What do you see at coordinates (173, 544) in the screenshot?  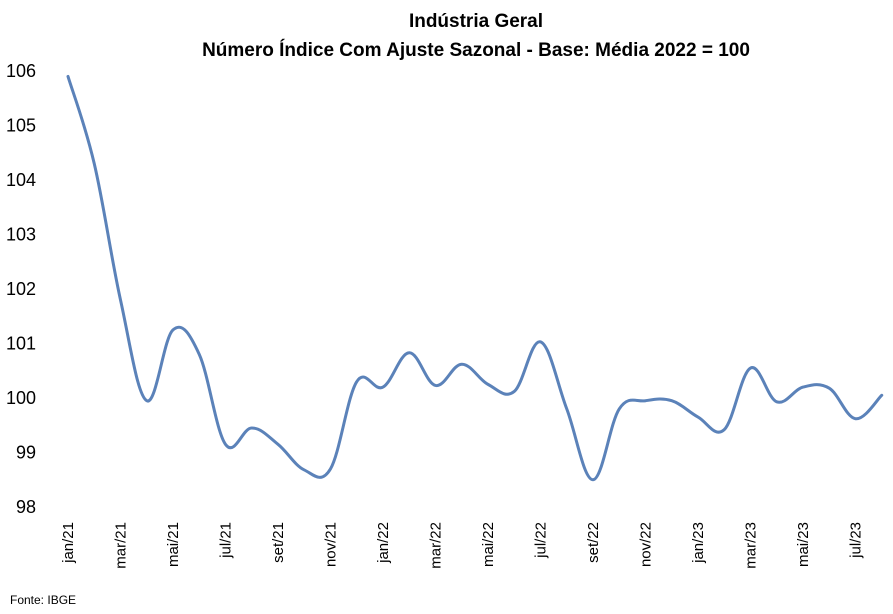 I see `x-tick-label: mai/21` at bounding box center [173, 544].